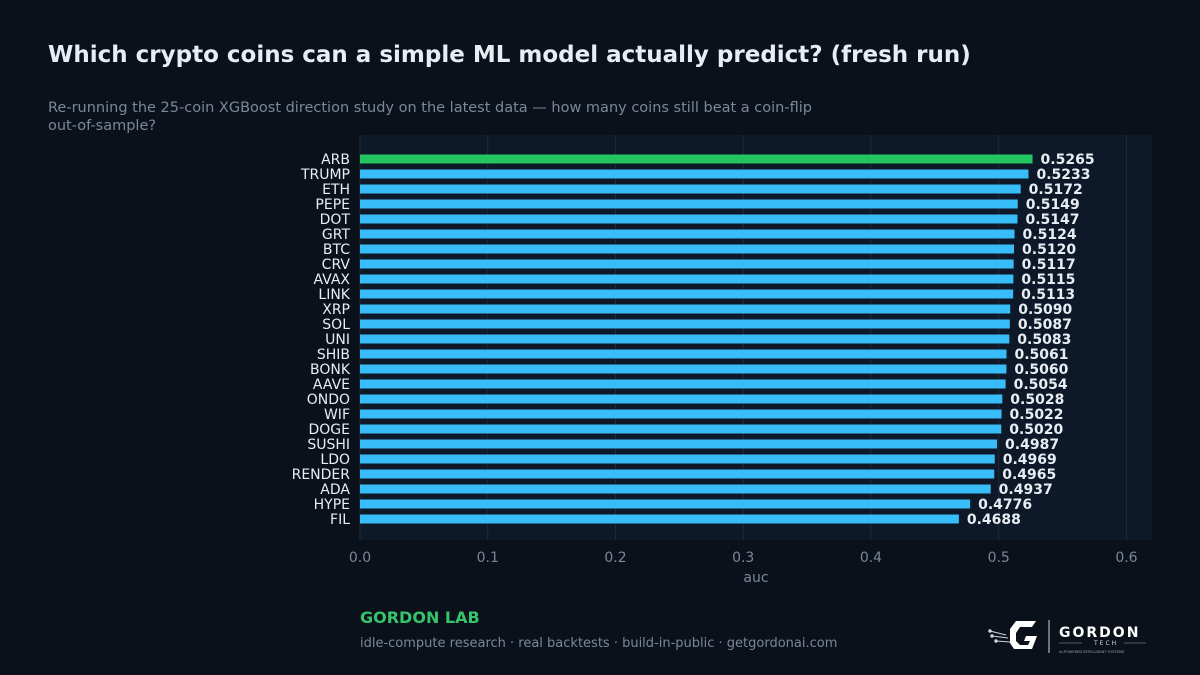 The height and width of the screenshot is (675, 1200). I want to click on data-label: 0.5149, so click(1053, 205).